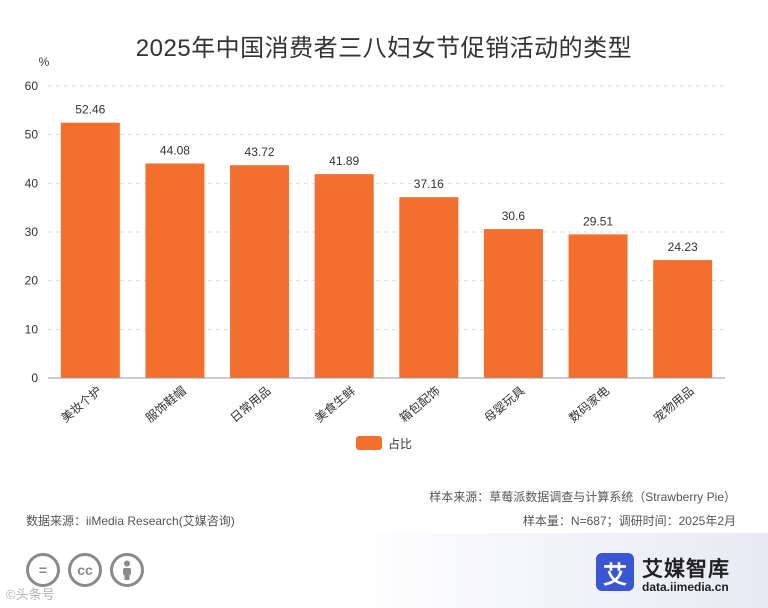 The image size is (768, 608). What do you see at coordinates (165, 404) in the screenshot?
I see `x-tick-label: 服饰鞋帽` at bounding box center [165, 404].